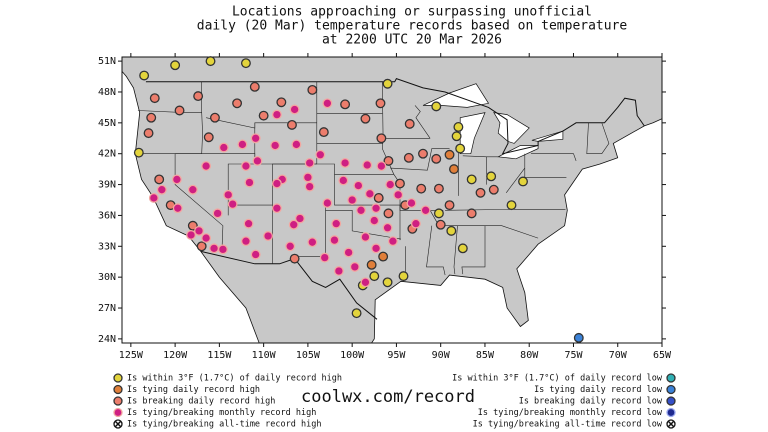  Describe the element at coordinates (412, 40) in the screenshot. I see `title-line: at 2200 UTC 20 Mar 2026` at that location.